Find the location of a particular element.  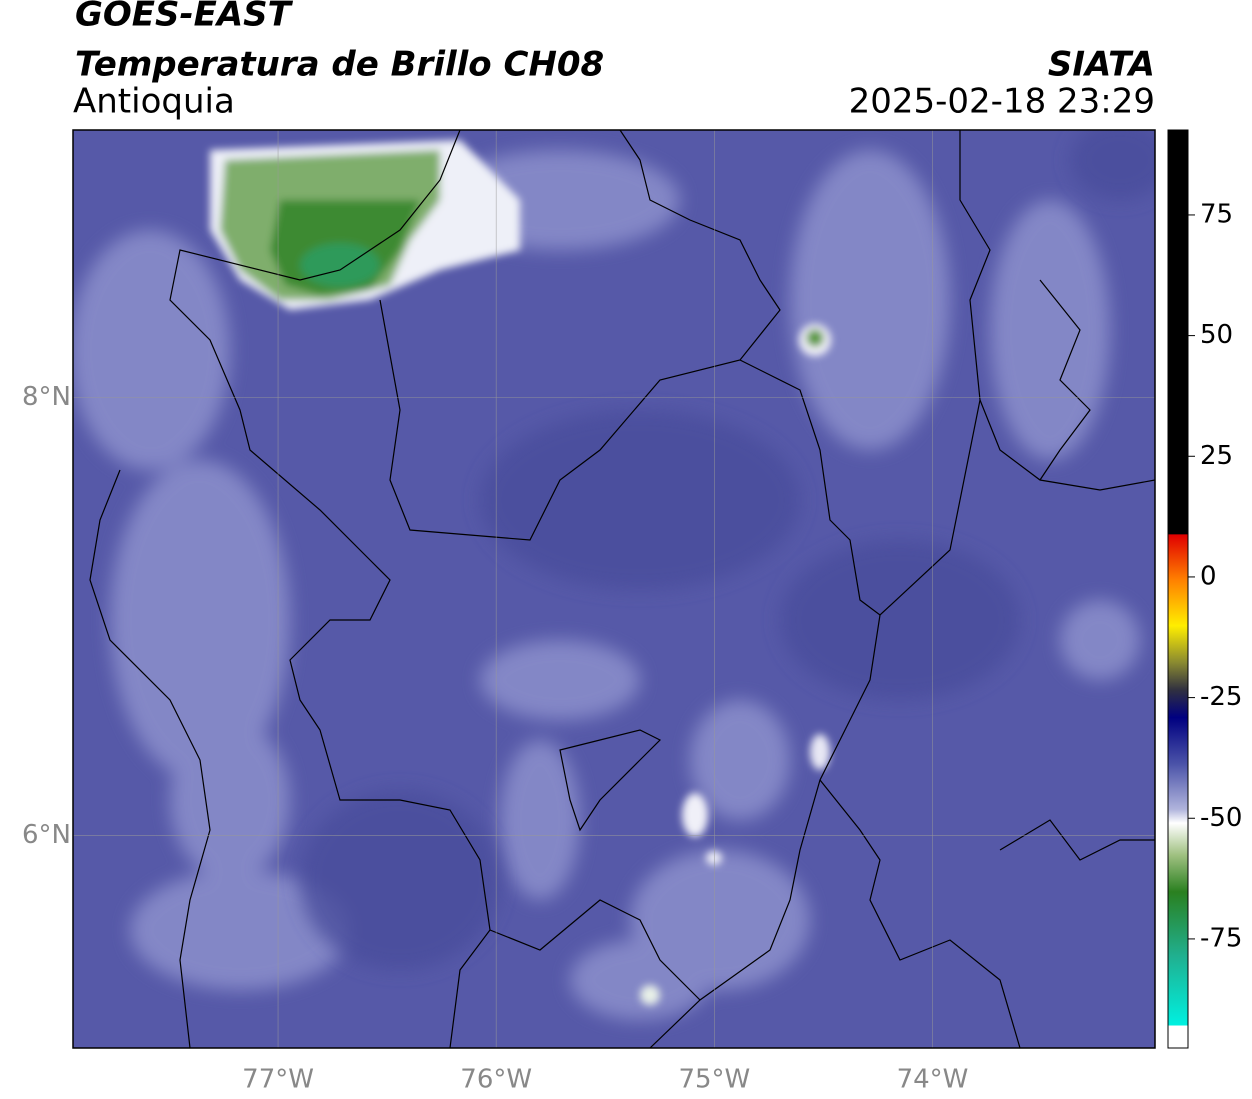

region: Antioquia is located at coordinates (154, 102).